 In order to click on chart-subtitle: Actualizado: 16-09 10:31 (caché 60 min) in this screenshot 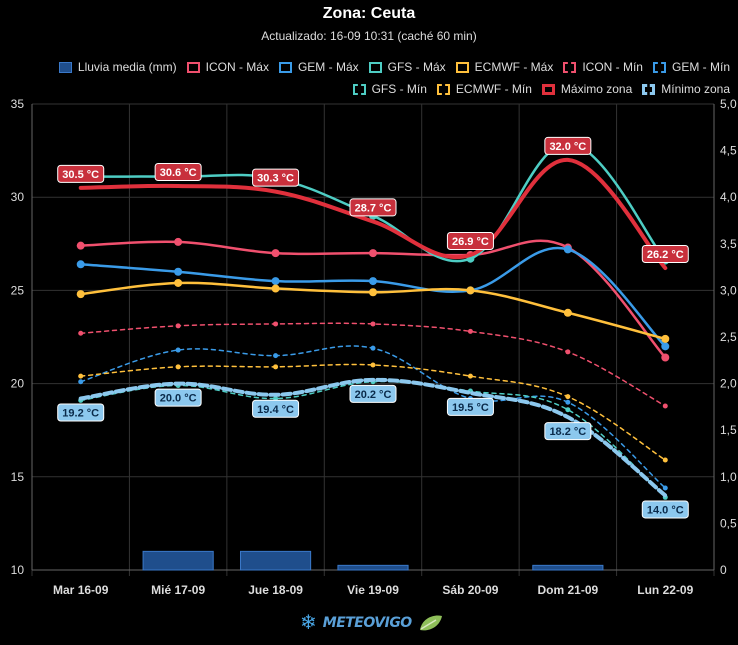, I will do `click(369, 36)`.